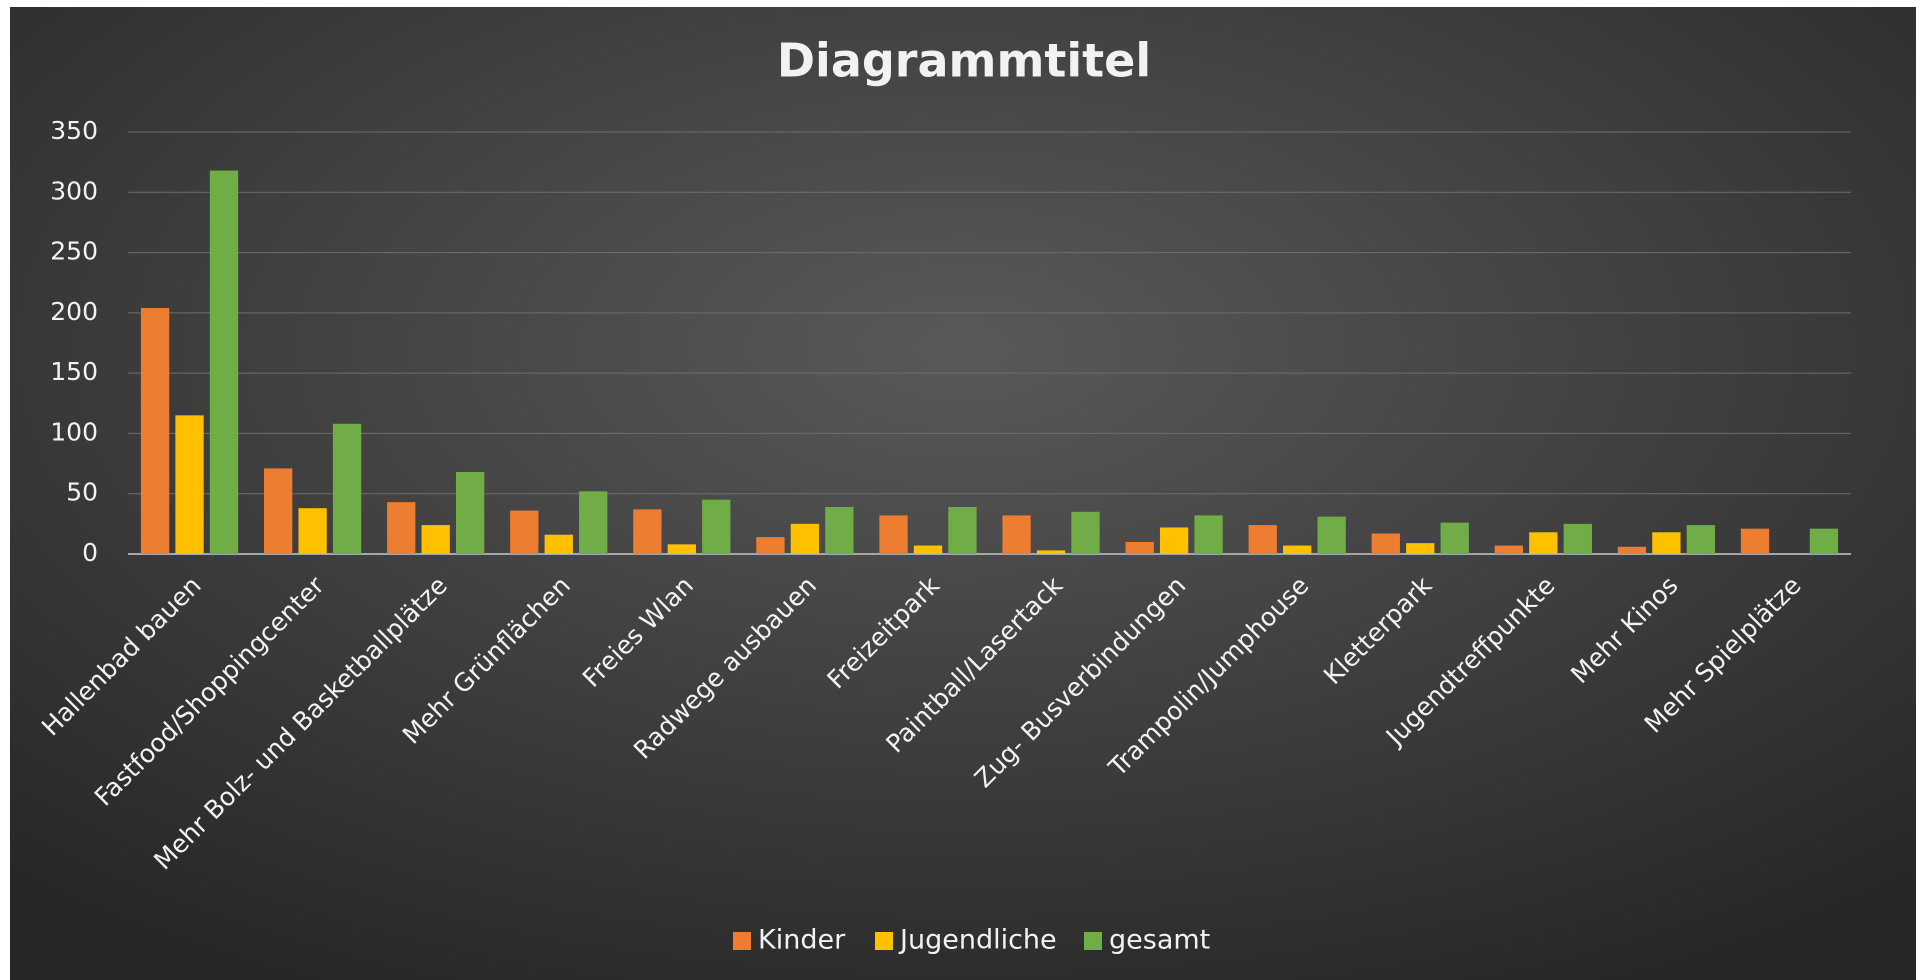 This screenshot has height=980, width=1916. What do you see at coordinates (74, 130) in the screenshot?
I see `y-tick-label: 350` at bounding box center [74, 130].